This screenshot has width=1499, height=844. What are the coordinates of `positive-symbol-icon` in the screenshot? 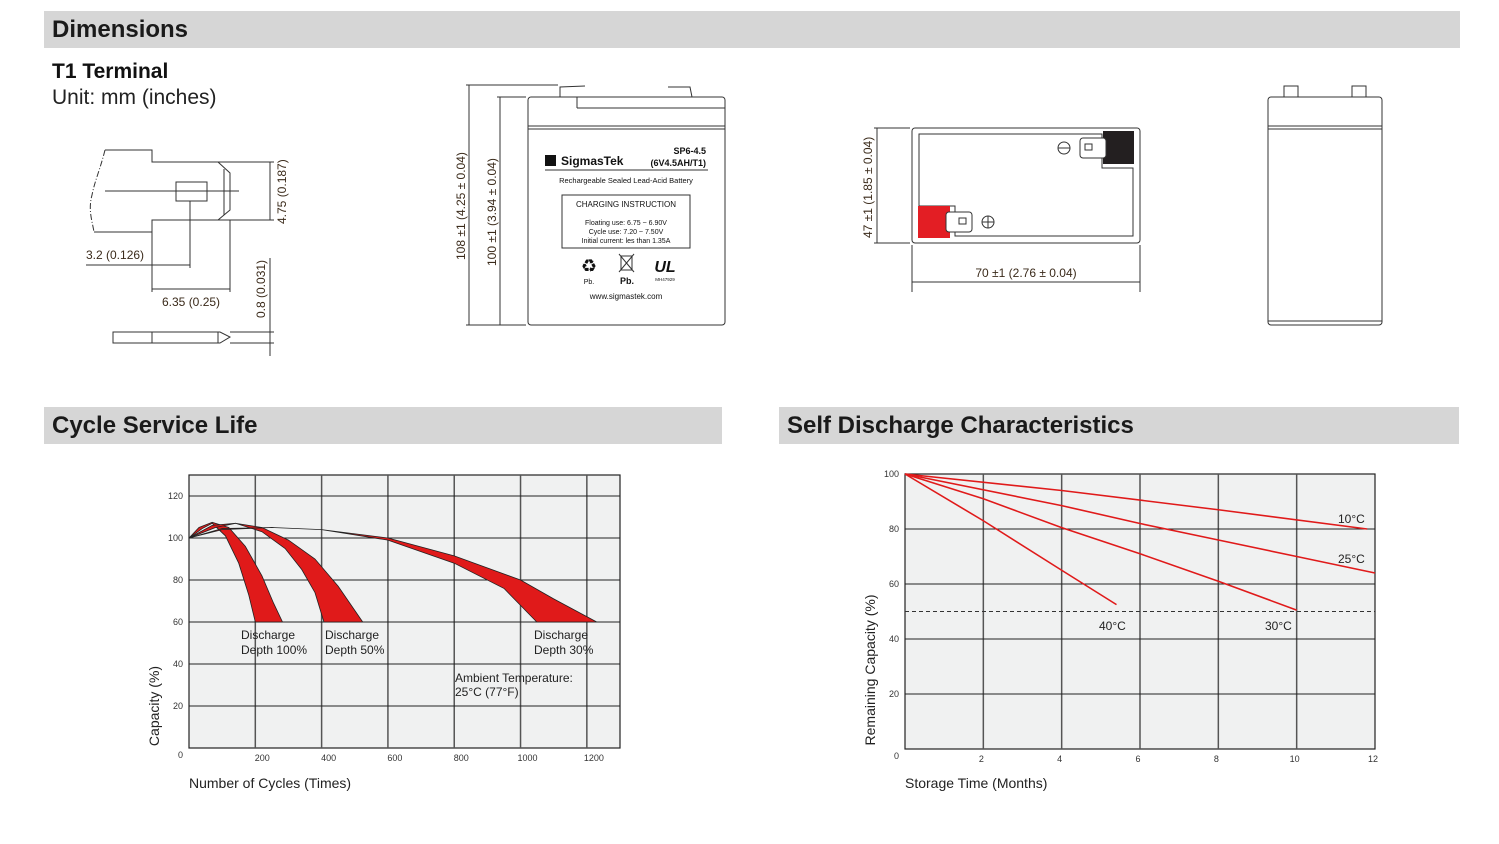 It's located at (988, 222).